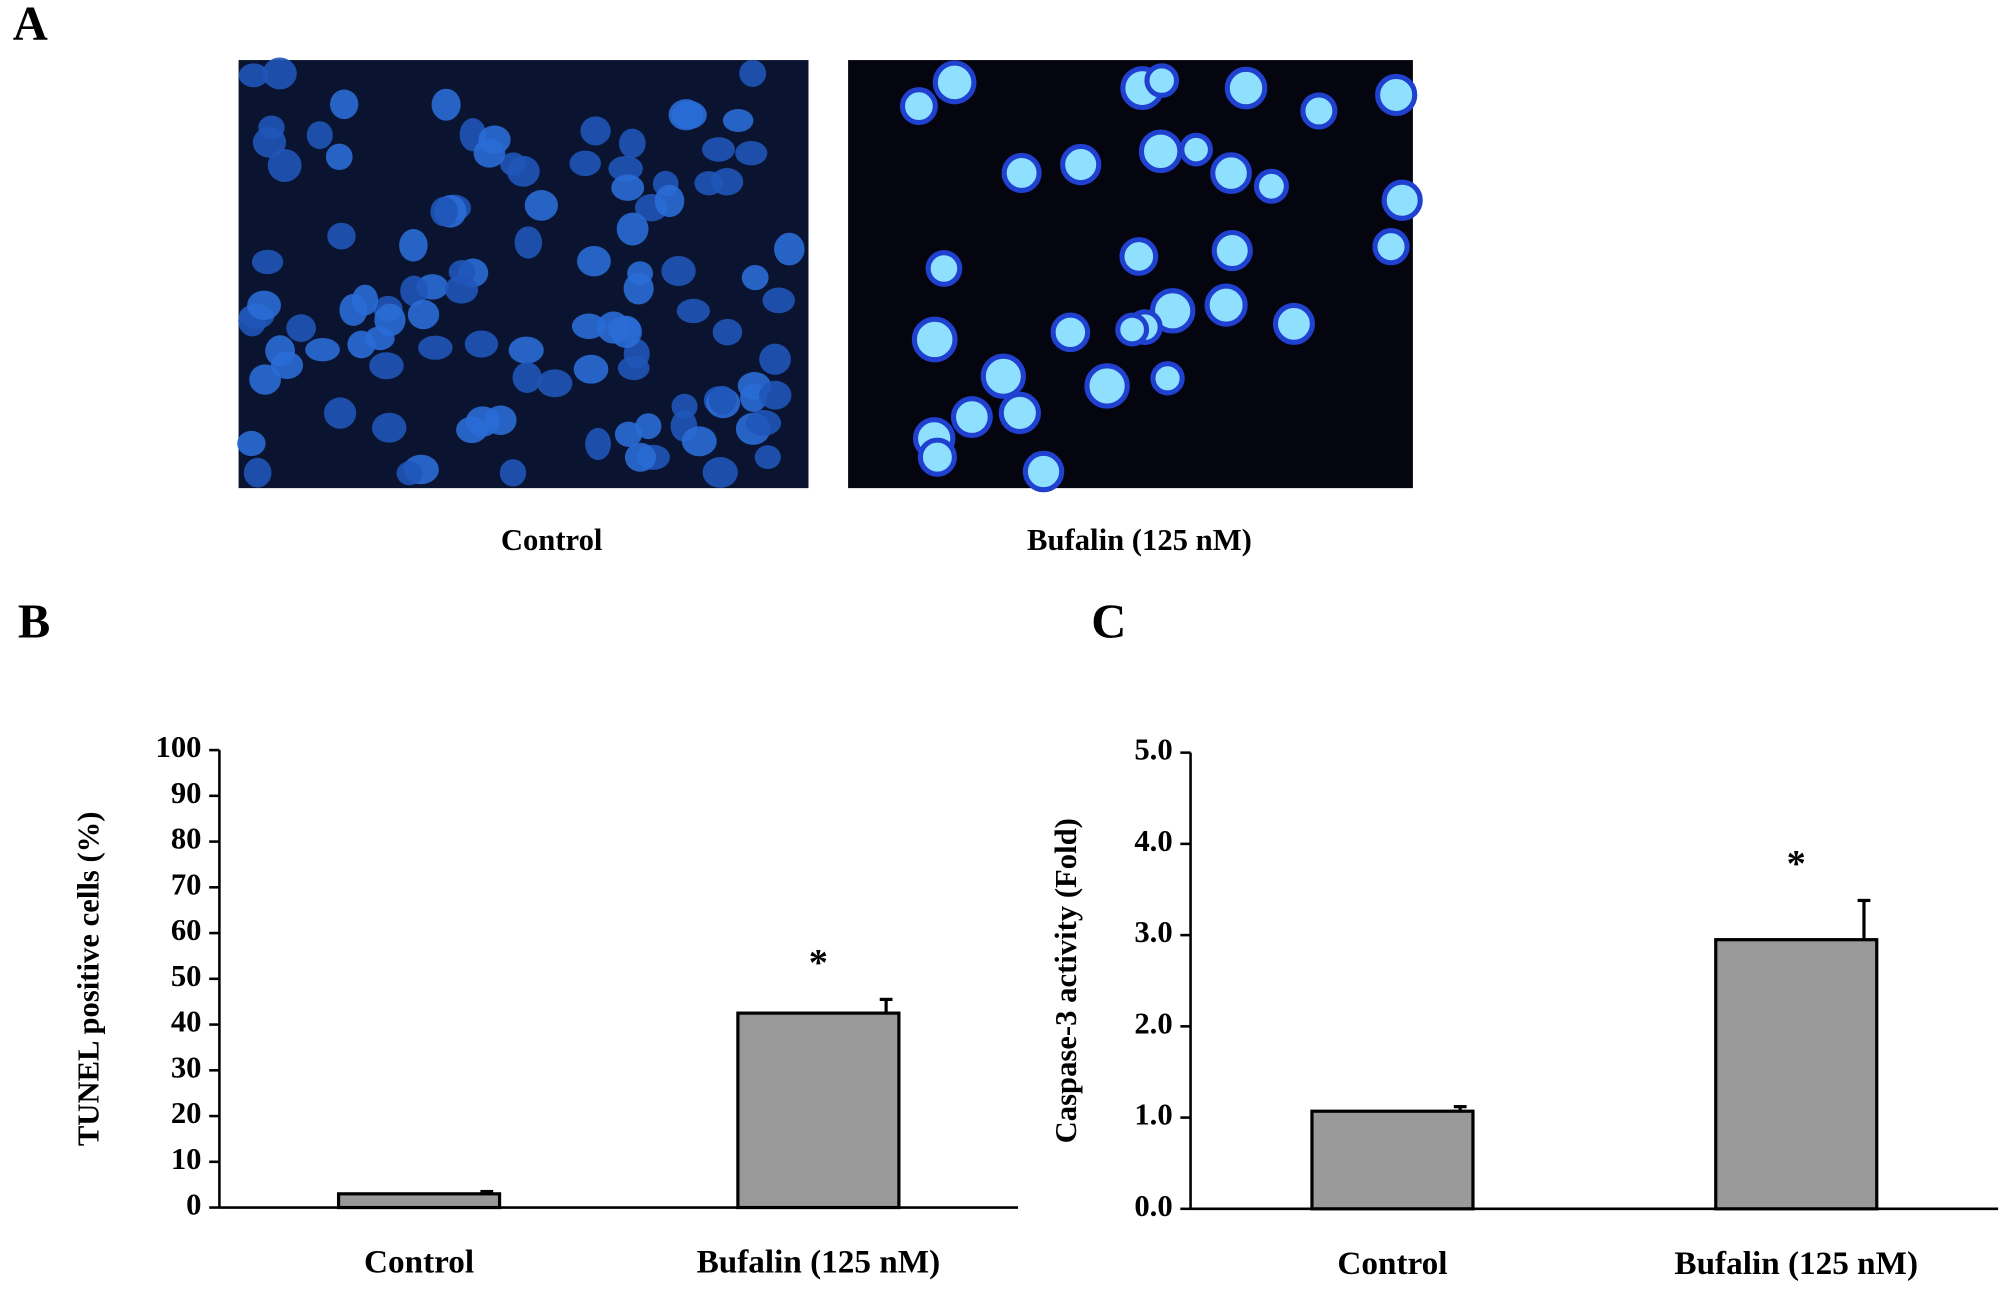 The image size is (2008, 1297). I want to click on y-tick-label: 90, so click(186, 793).